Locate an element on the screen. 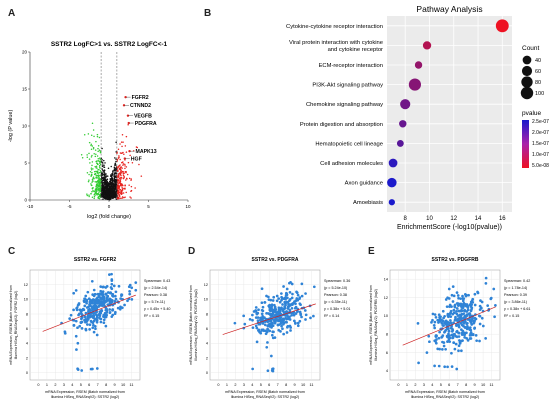 The height and width of the screenshot is (417, 550). scatter-x-tick-label: 6 is located at coordinates (449, 385).